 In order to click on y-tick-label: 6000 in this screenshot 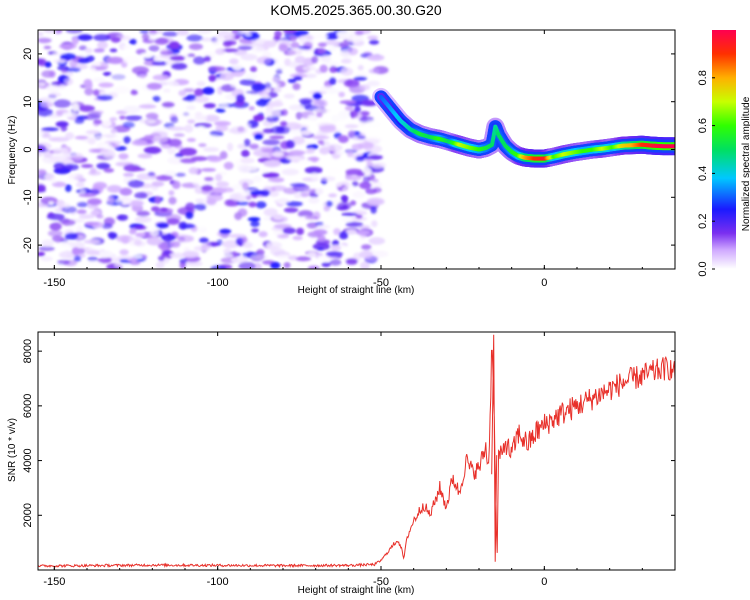, I will do `click(28, 406)`.